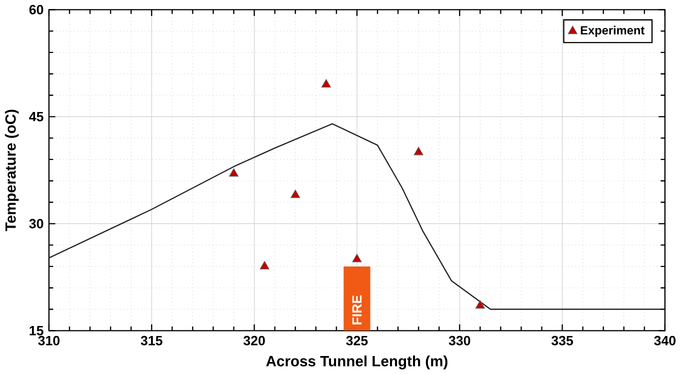  What do you see at coordinates (254, 341) in the screenshot?
I see `x-tick-label: 320` at bounding box center [254, 341].